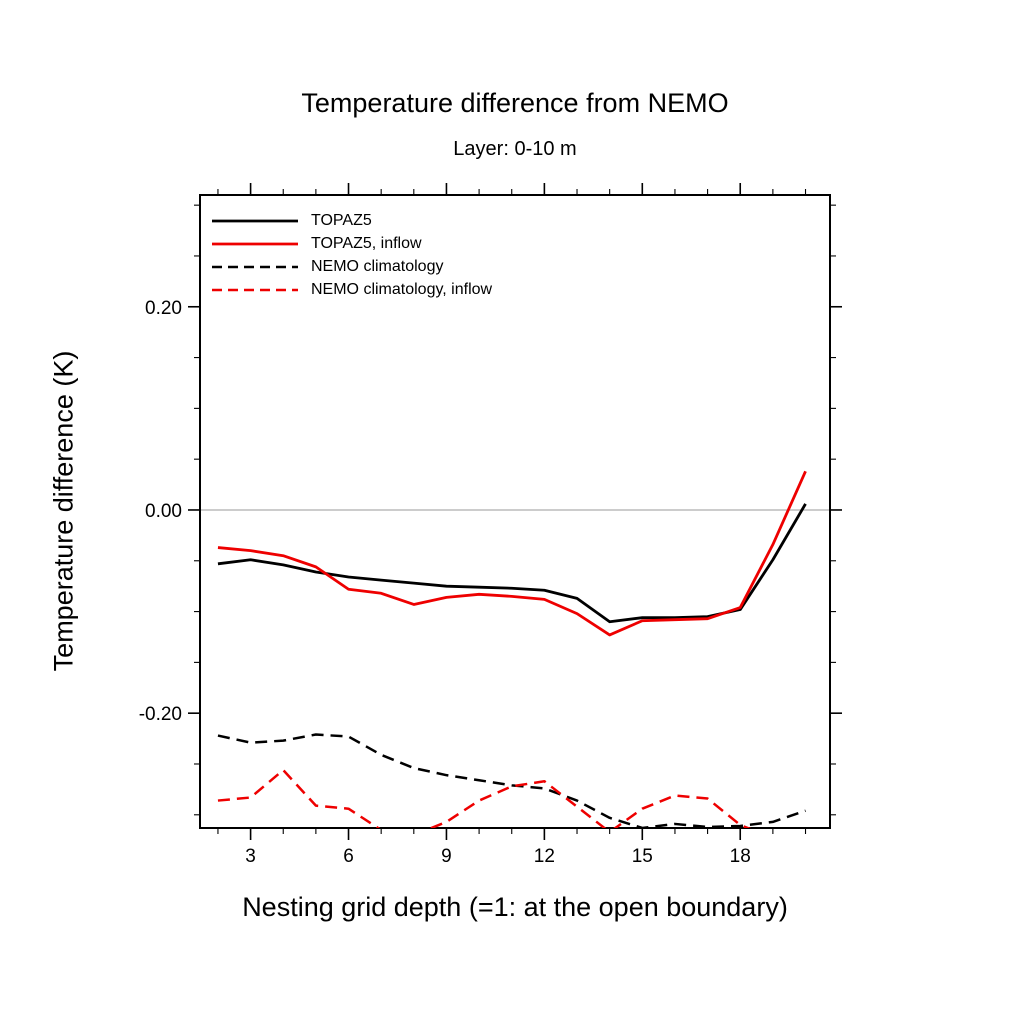  I want to click on legend-item: TOPAZ5, so click(351, 221).